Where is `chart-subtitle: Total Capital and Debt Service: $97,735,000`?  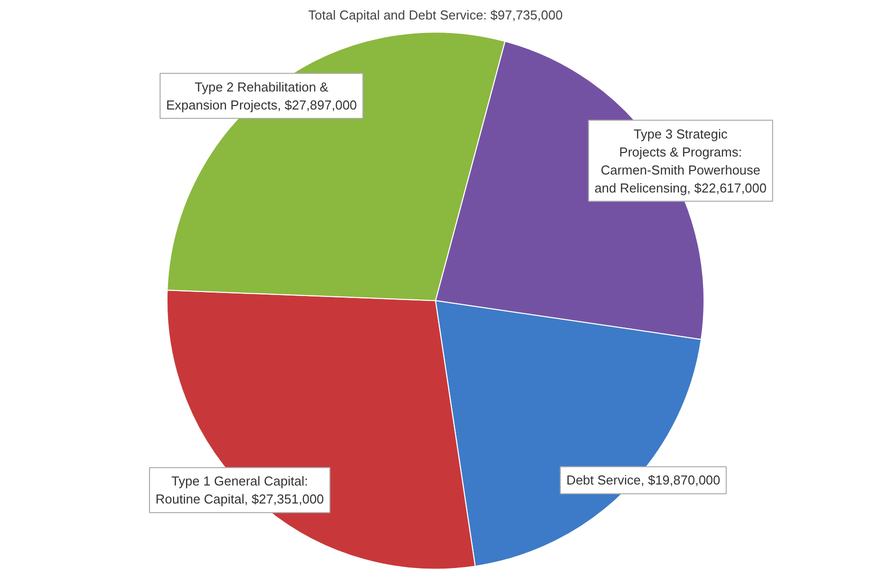 chart-subtitle: Total Capital and Debt Service: $97,735,000 is located at coordinates (435, 15).